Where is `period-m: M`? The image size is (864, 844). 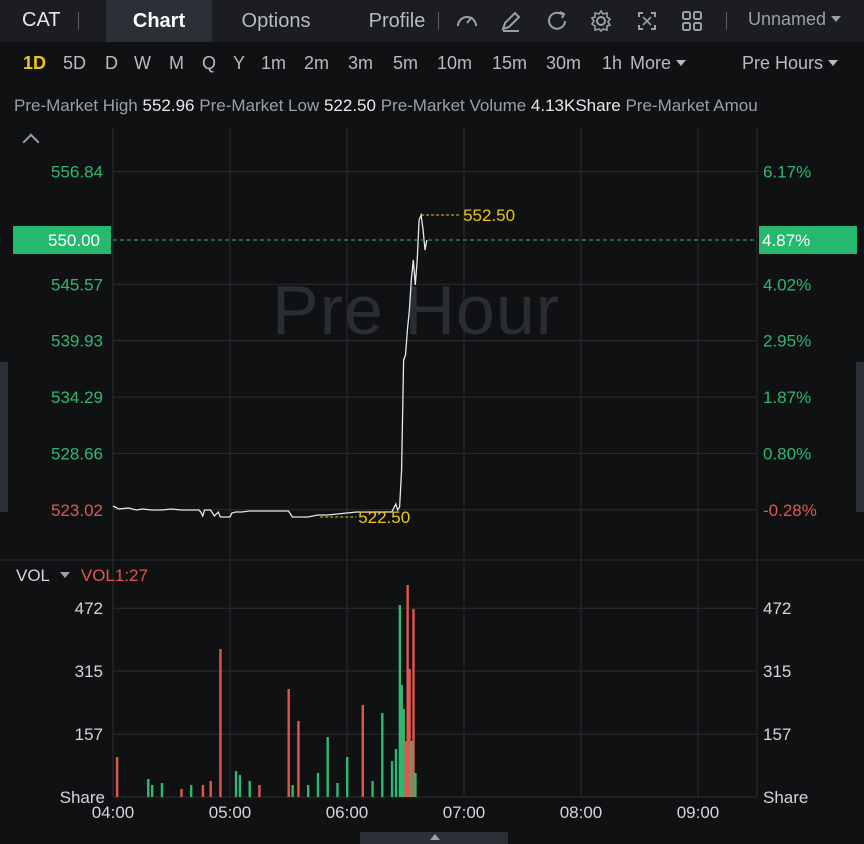
period-m: M is located at coordinates (176, 63).